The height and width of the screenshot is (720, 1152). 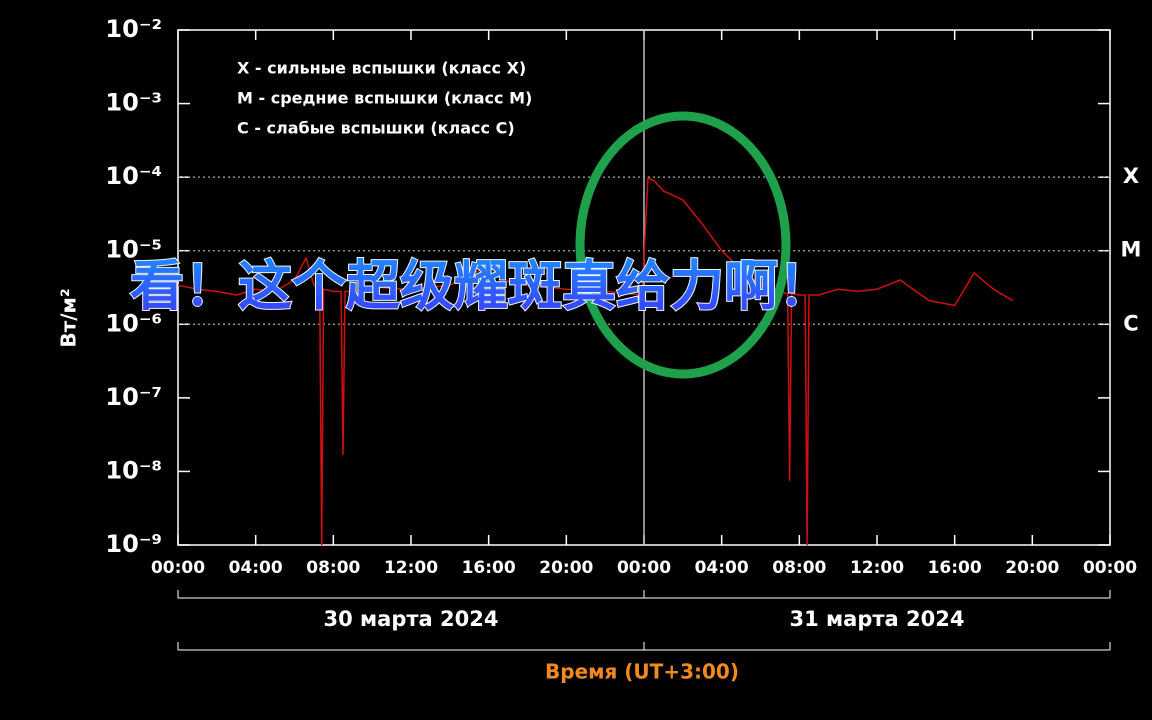 What do you see at coordinates (1131, 250) in the screenshot?
I see `class-label: M` at bounding box center [1131, 250].